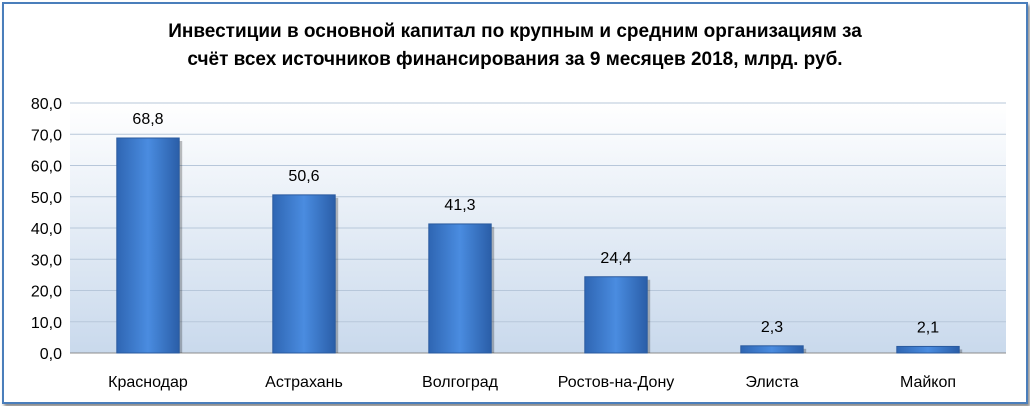  I want to click on y-tick-label: 20,0, so click(46, 292).